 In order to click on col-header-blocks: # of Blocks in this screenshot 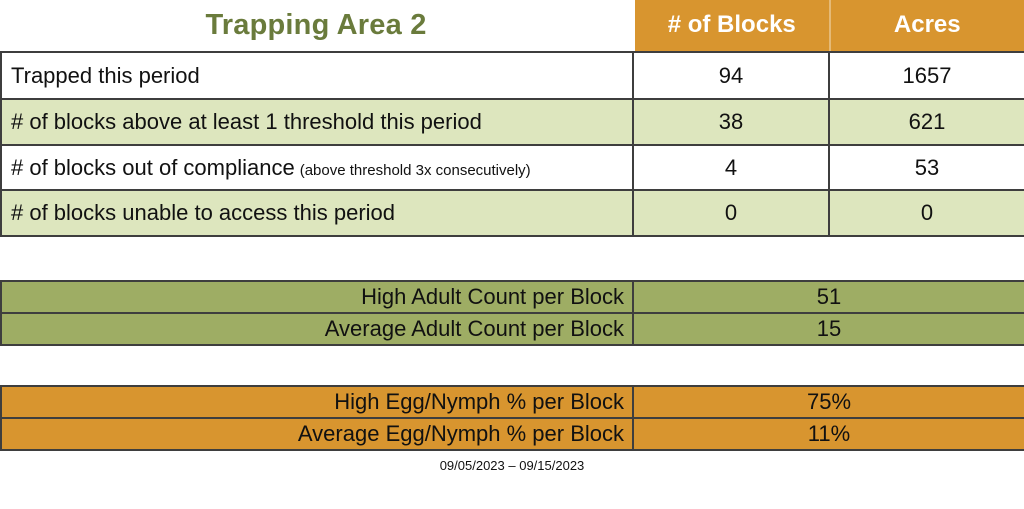, I will do `click(731, 24)`.